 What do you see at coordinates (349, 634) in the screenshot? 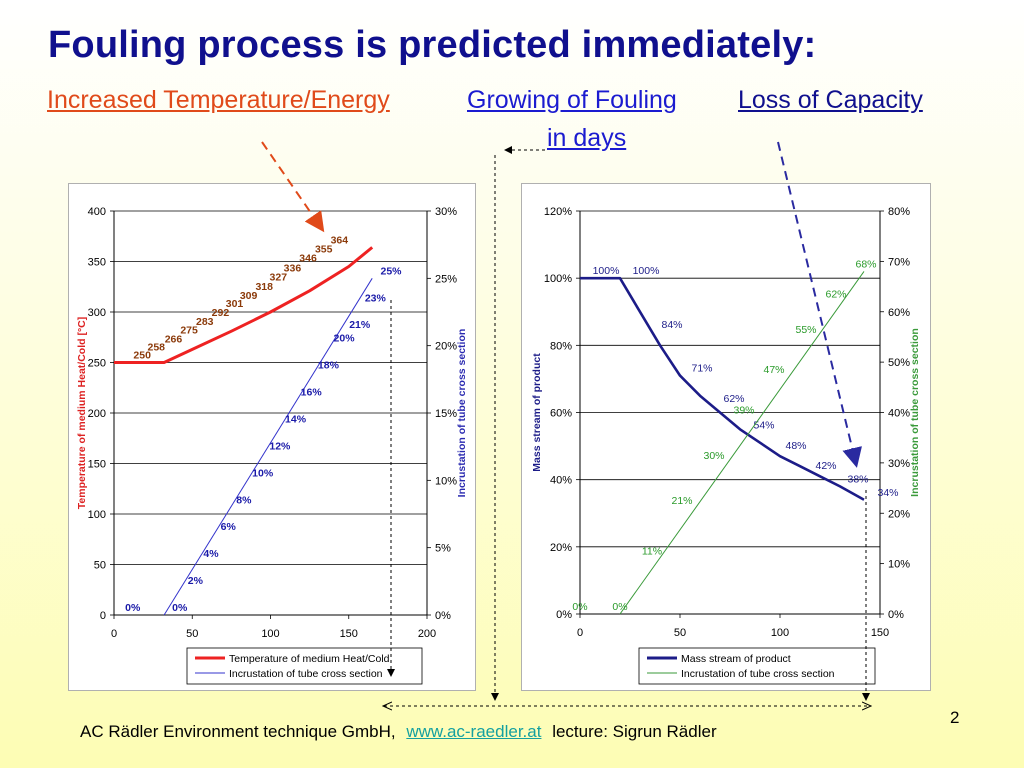
I see `chart1-xtick-label: 150` at bounding box center [349, 634].